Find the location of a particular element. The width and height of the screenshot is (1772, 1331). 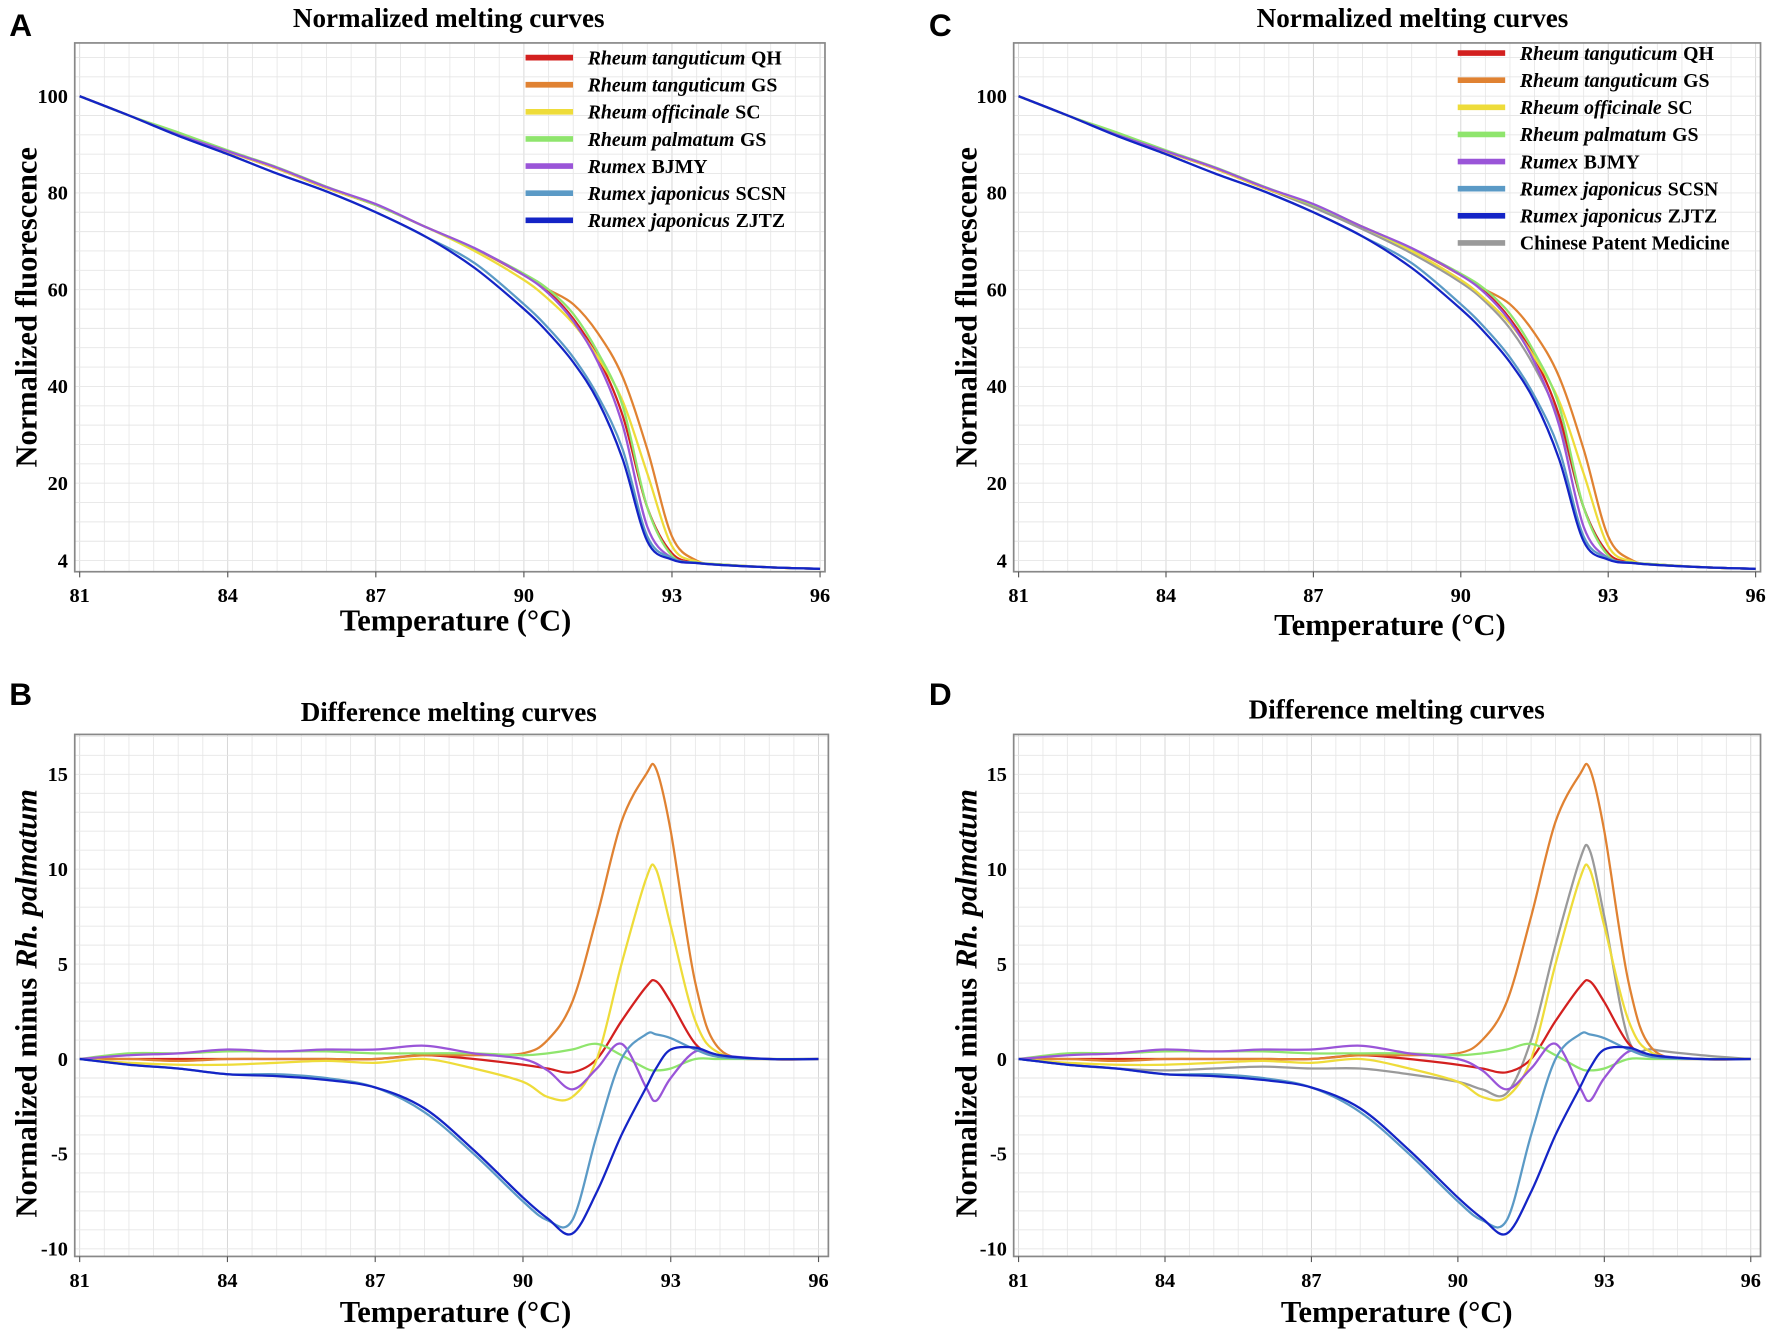

legend-code: ZJTZ is located at coordinates (760, 221).